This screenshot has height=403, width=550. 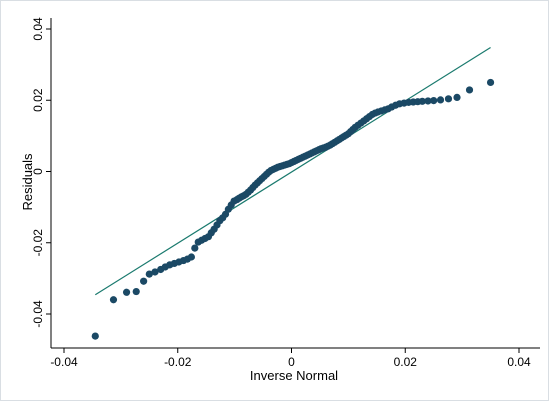 What do you see at coordinates (178, 362) in the screenshot?
I see `x-tick-label: -0.02` at bounding box center [178, 362].